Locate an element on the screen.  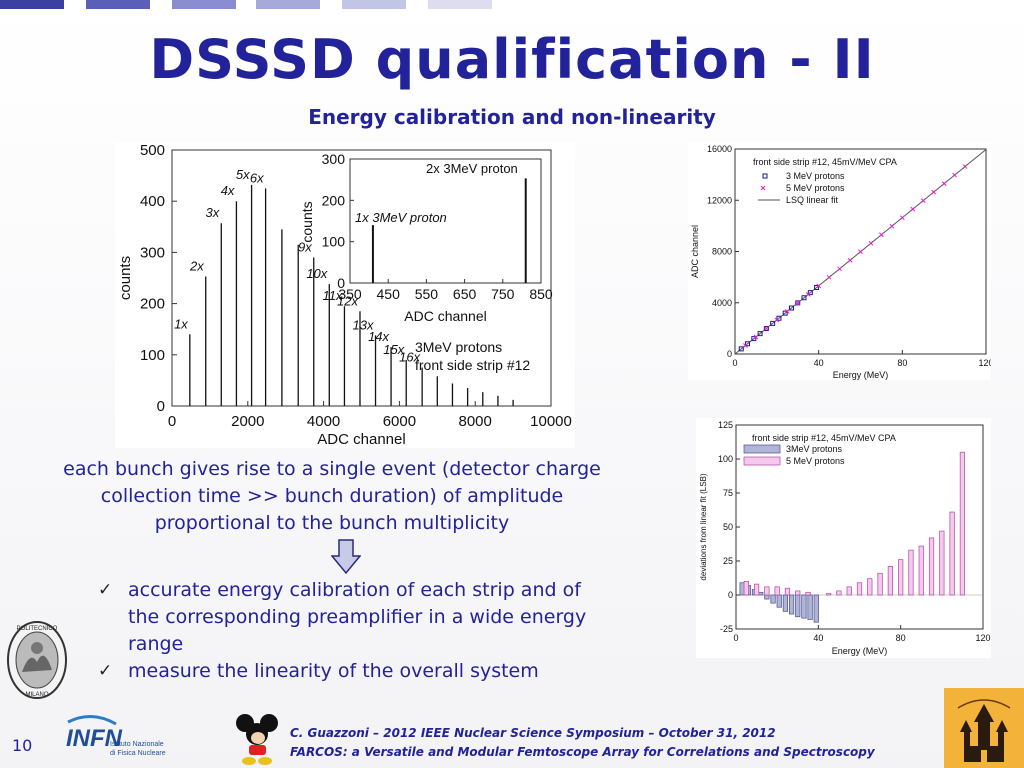
y-axis-label: counts is located at coordinates (125, 278).